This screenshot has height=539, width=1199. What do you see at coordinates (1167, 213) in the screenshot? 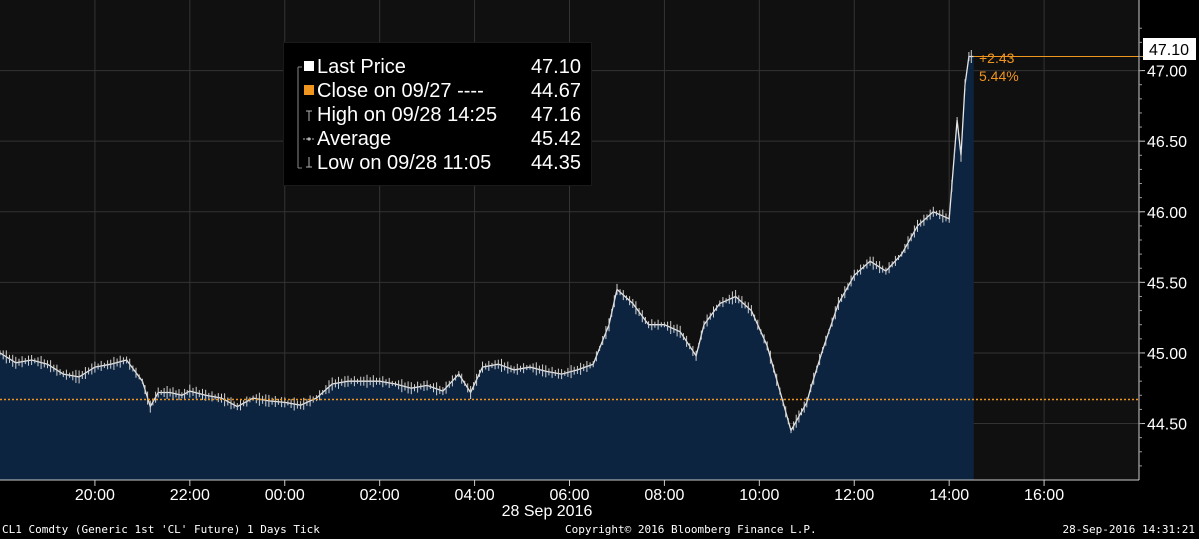
I see `y-tick-label: 46.00` at bounding box center [1167, 213].